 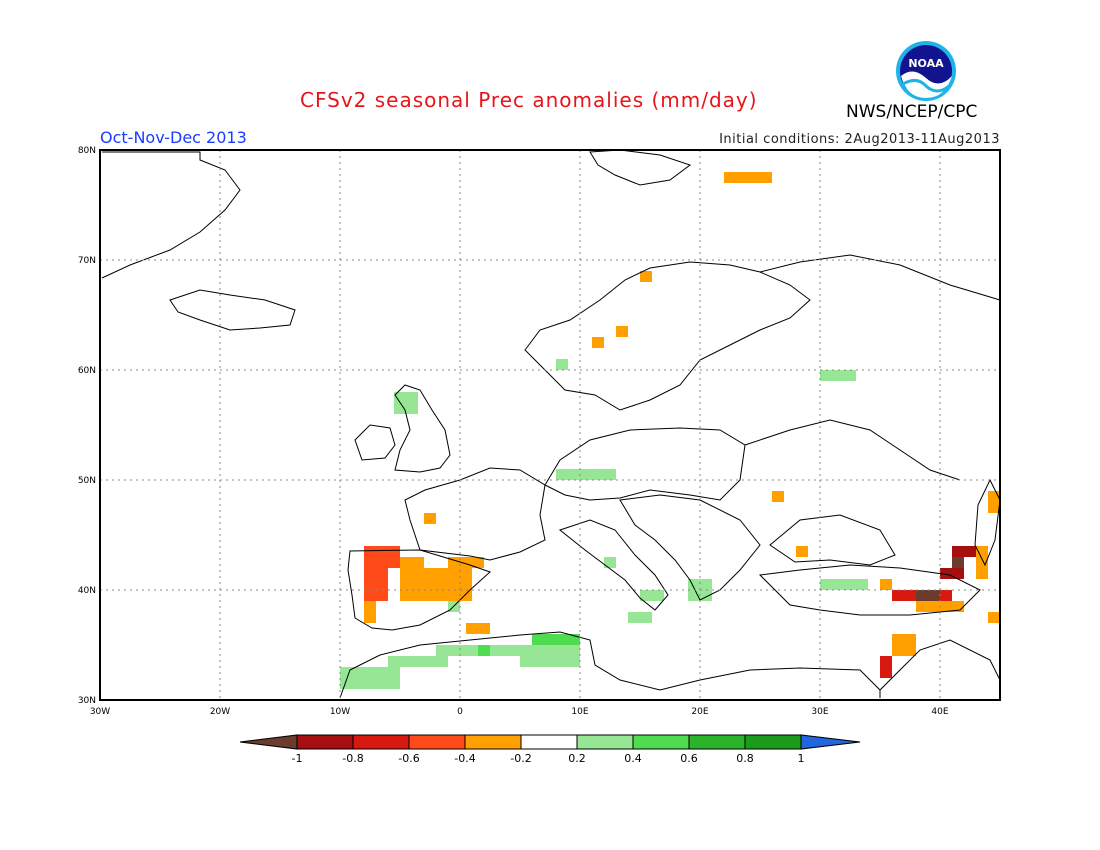 I want to click on colorbar-arrow-high, so click(x=830, y=742).